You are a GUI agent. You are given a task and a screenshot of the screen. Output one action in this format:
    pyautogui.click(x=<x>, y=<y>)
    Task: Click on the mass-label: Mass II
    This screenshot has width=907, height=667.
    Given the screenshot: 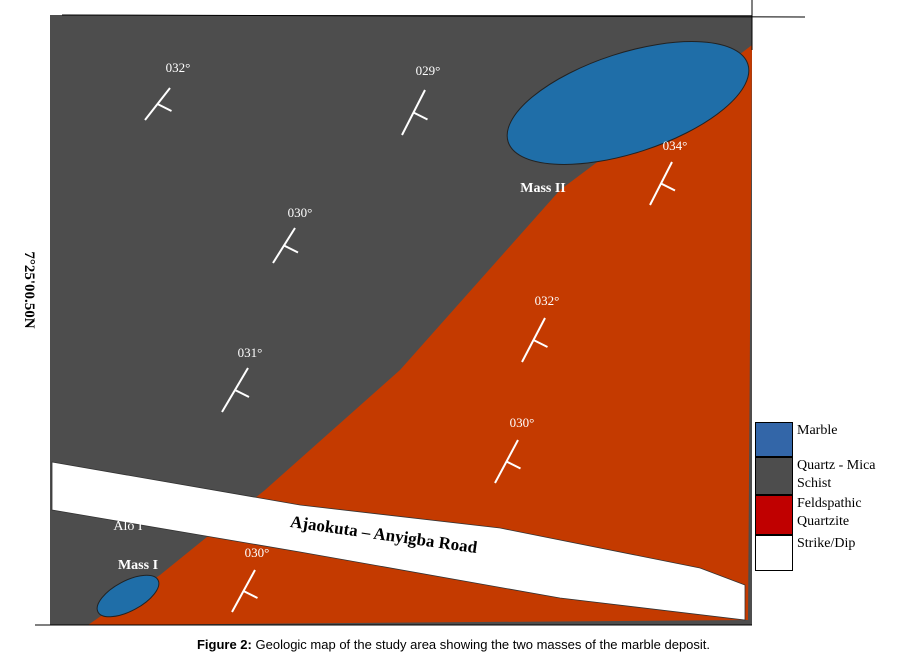 What is the action you would take?
    pyautogui.click(x=543, y=188)
    